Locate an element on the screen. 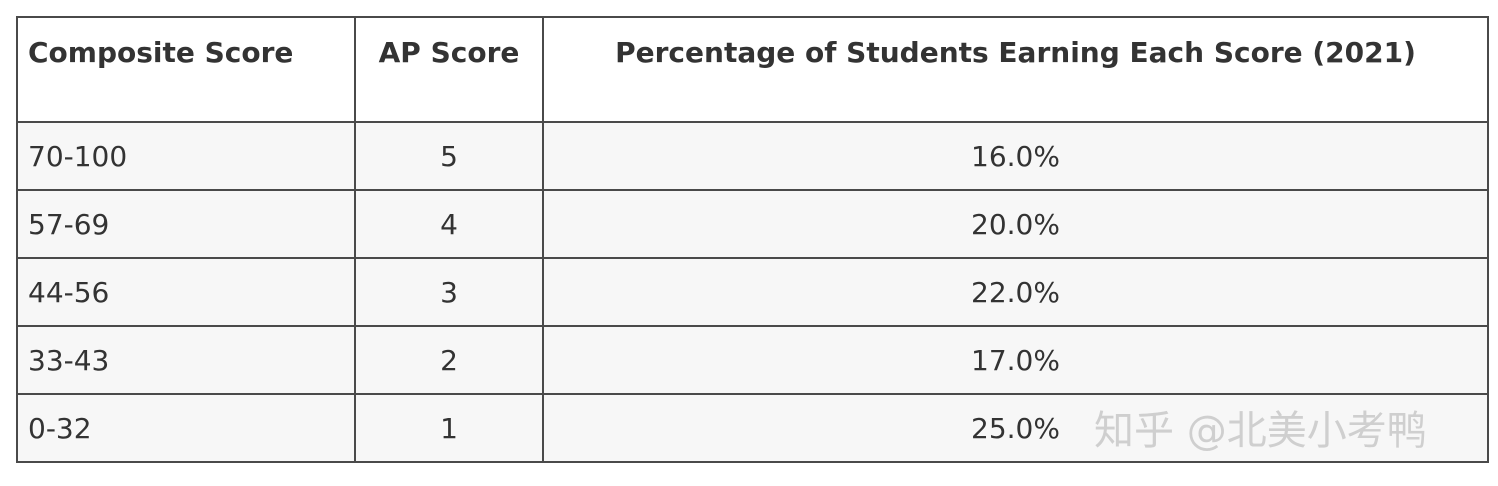  table-row: 44-56 3 22.0% is located at coordinates (752, 292).